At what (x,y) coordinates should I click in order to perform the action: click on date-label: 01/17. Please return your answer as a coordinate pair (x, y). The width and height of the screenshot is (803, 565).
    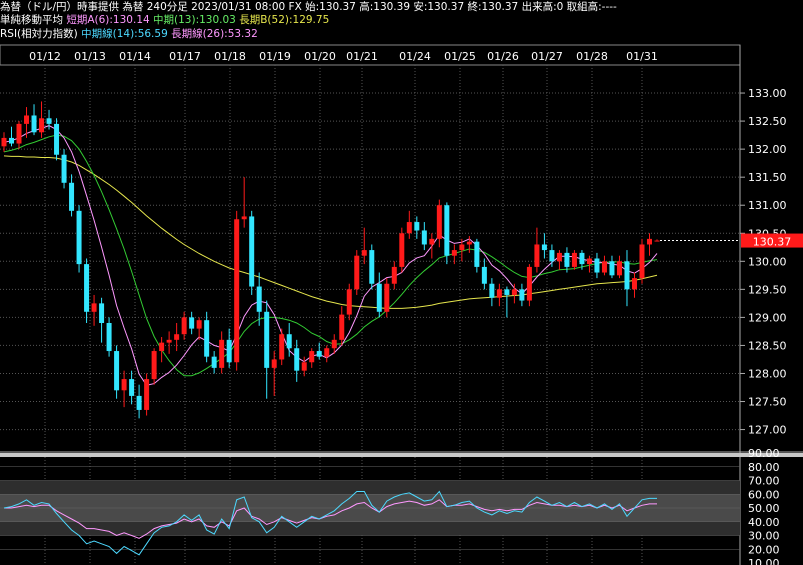
    Looking at the image, I should click on (185, 56).